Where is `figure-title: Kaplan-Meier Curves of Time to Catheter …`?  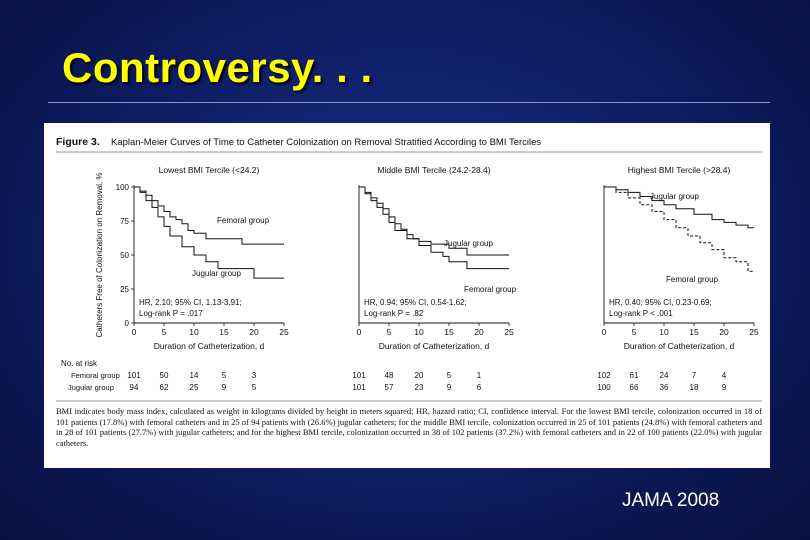 figure-title: Kaplan-Meier Curves of Time to Catheter … is located at coordinates (326, 142).